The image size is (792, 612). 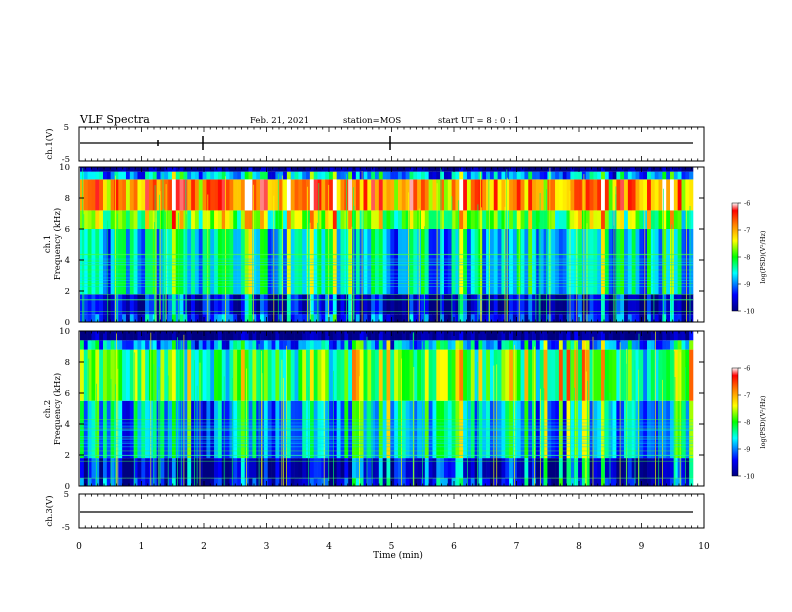 What do you see at coordinates (67, 425) in the screenshot?
I see `ytick-label: 4` at bounding box center [67, 425].